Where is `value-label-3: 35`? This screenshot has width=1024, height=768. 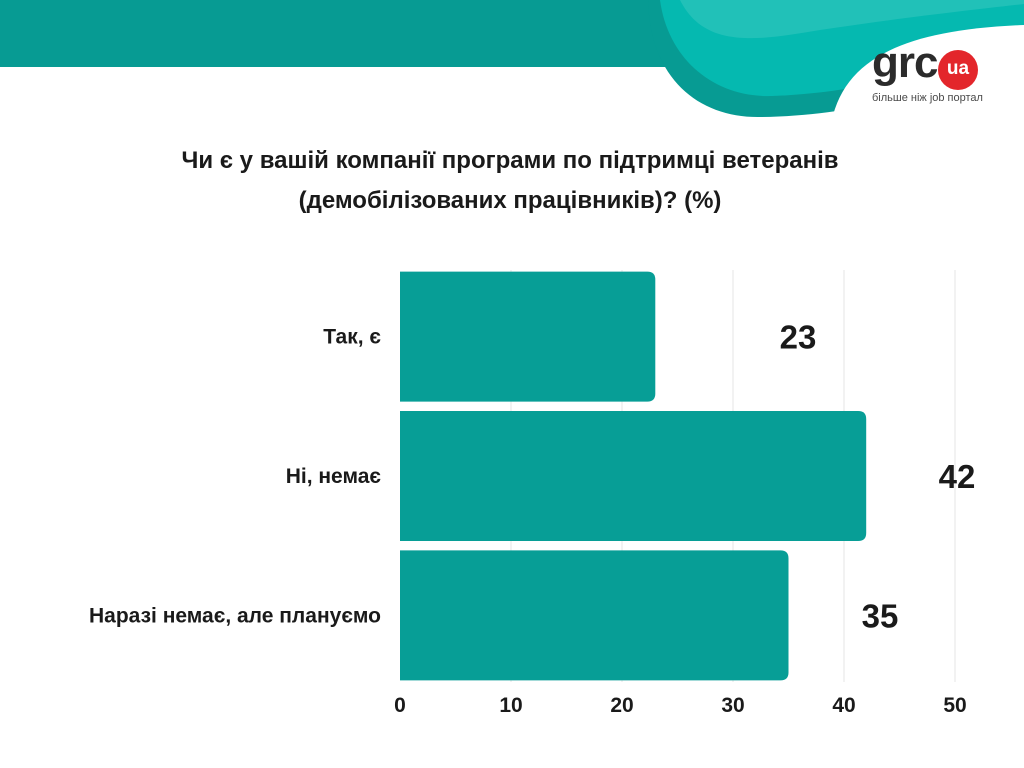
value-label-3: 35 is located at coordinates (880, 615).